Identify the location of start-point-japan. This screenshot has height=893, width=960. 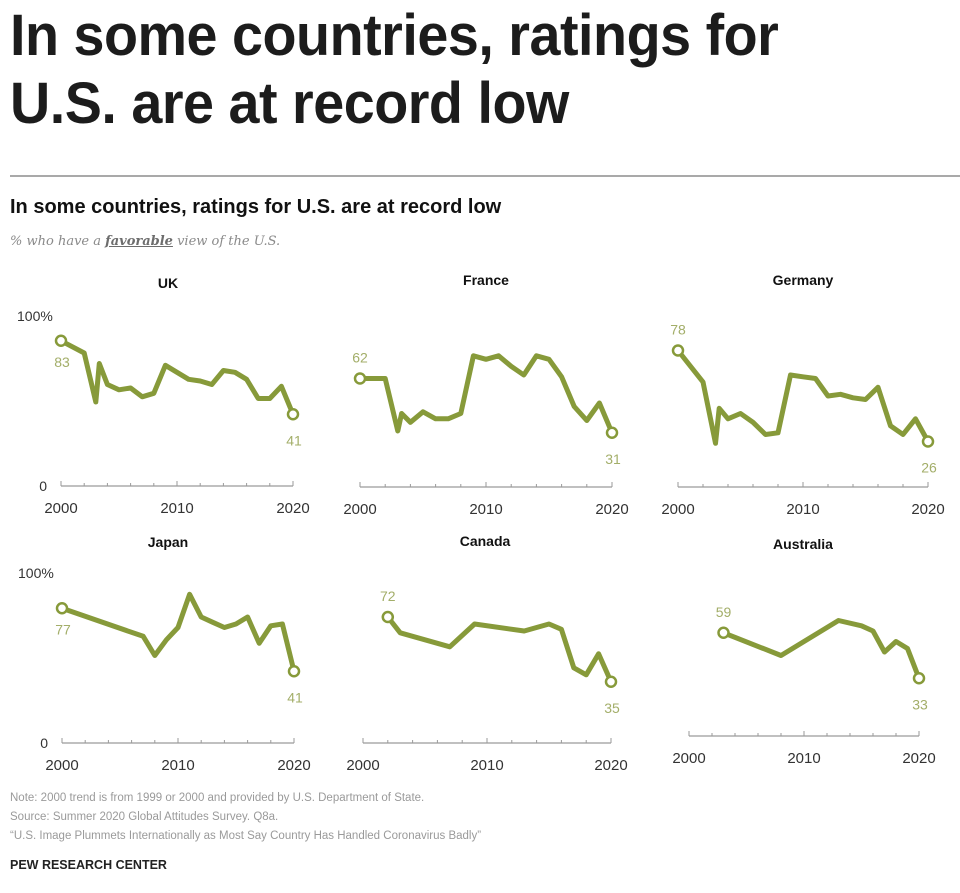
(62, 608).